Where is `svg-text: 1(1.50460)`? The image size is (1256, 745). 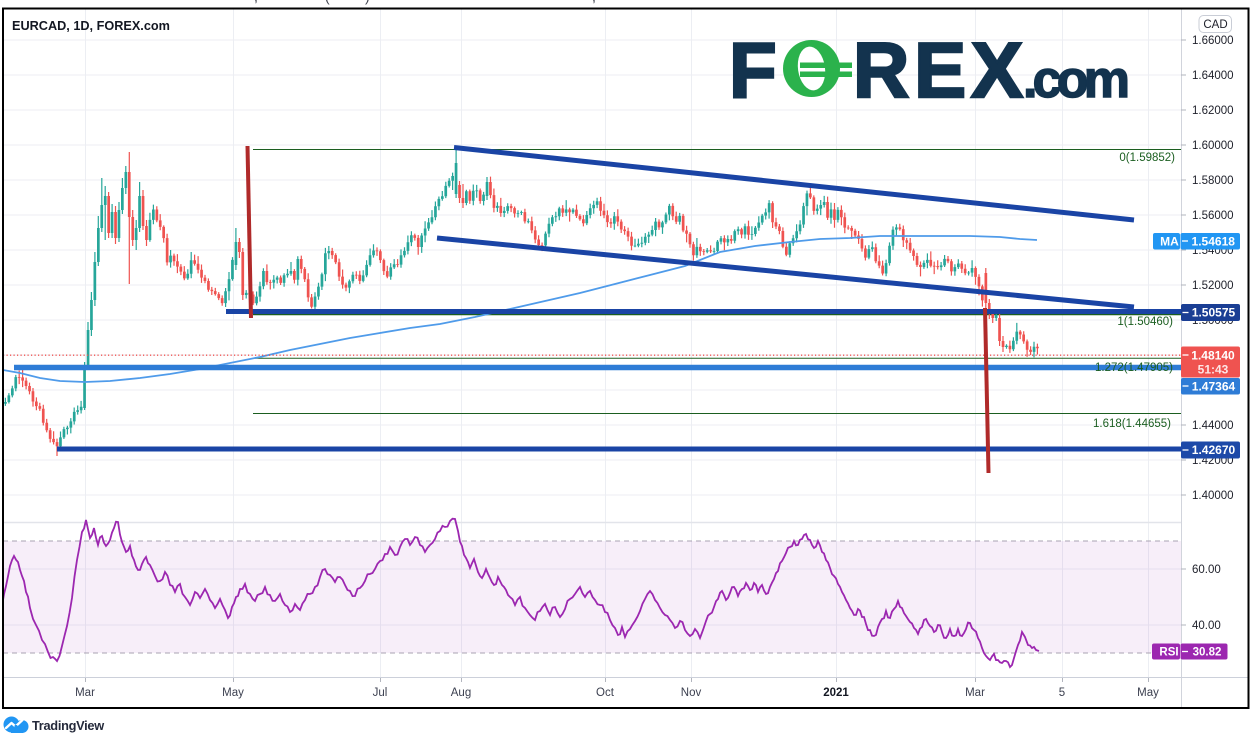 svg-text: 1(1.50460) is located at coordinates (1145, 322).